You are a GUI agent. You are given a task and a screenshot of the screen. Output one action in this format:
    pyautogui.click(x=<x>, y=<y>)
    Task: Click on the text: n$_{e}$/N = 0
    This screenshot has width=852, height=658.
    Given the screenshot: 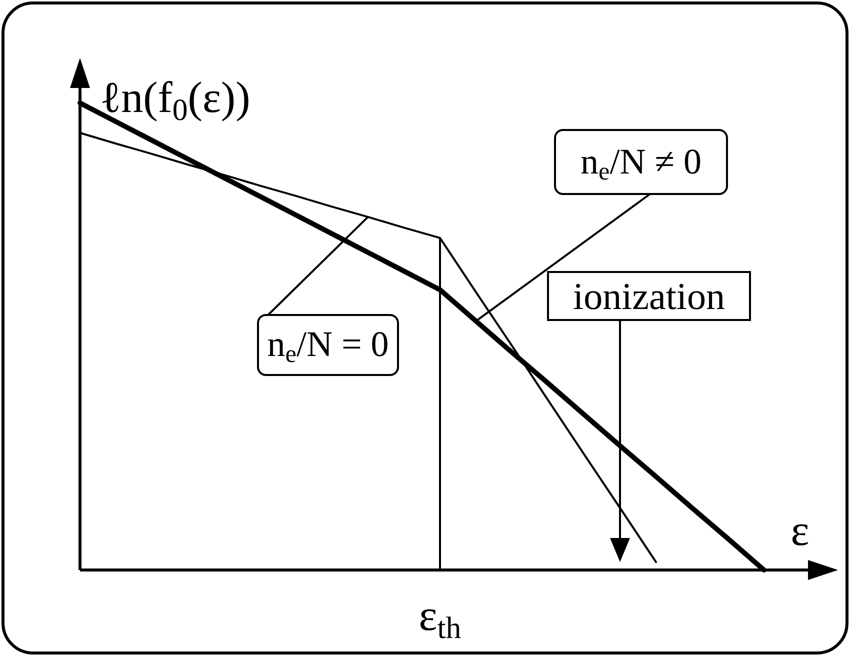 What is the action you would take?
    pyautogui.click(x=328, y=346)
    